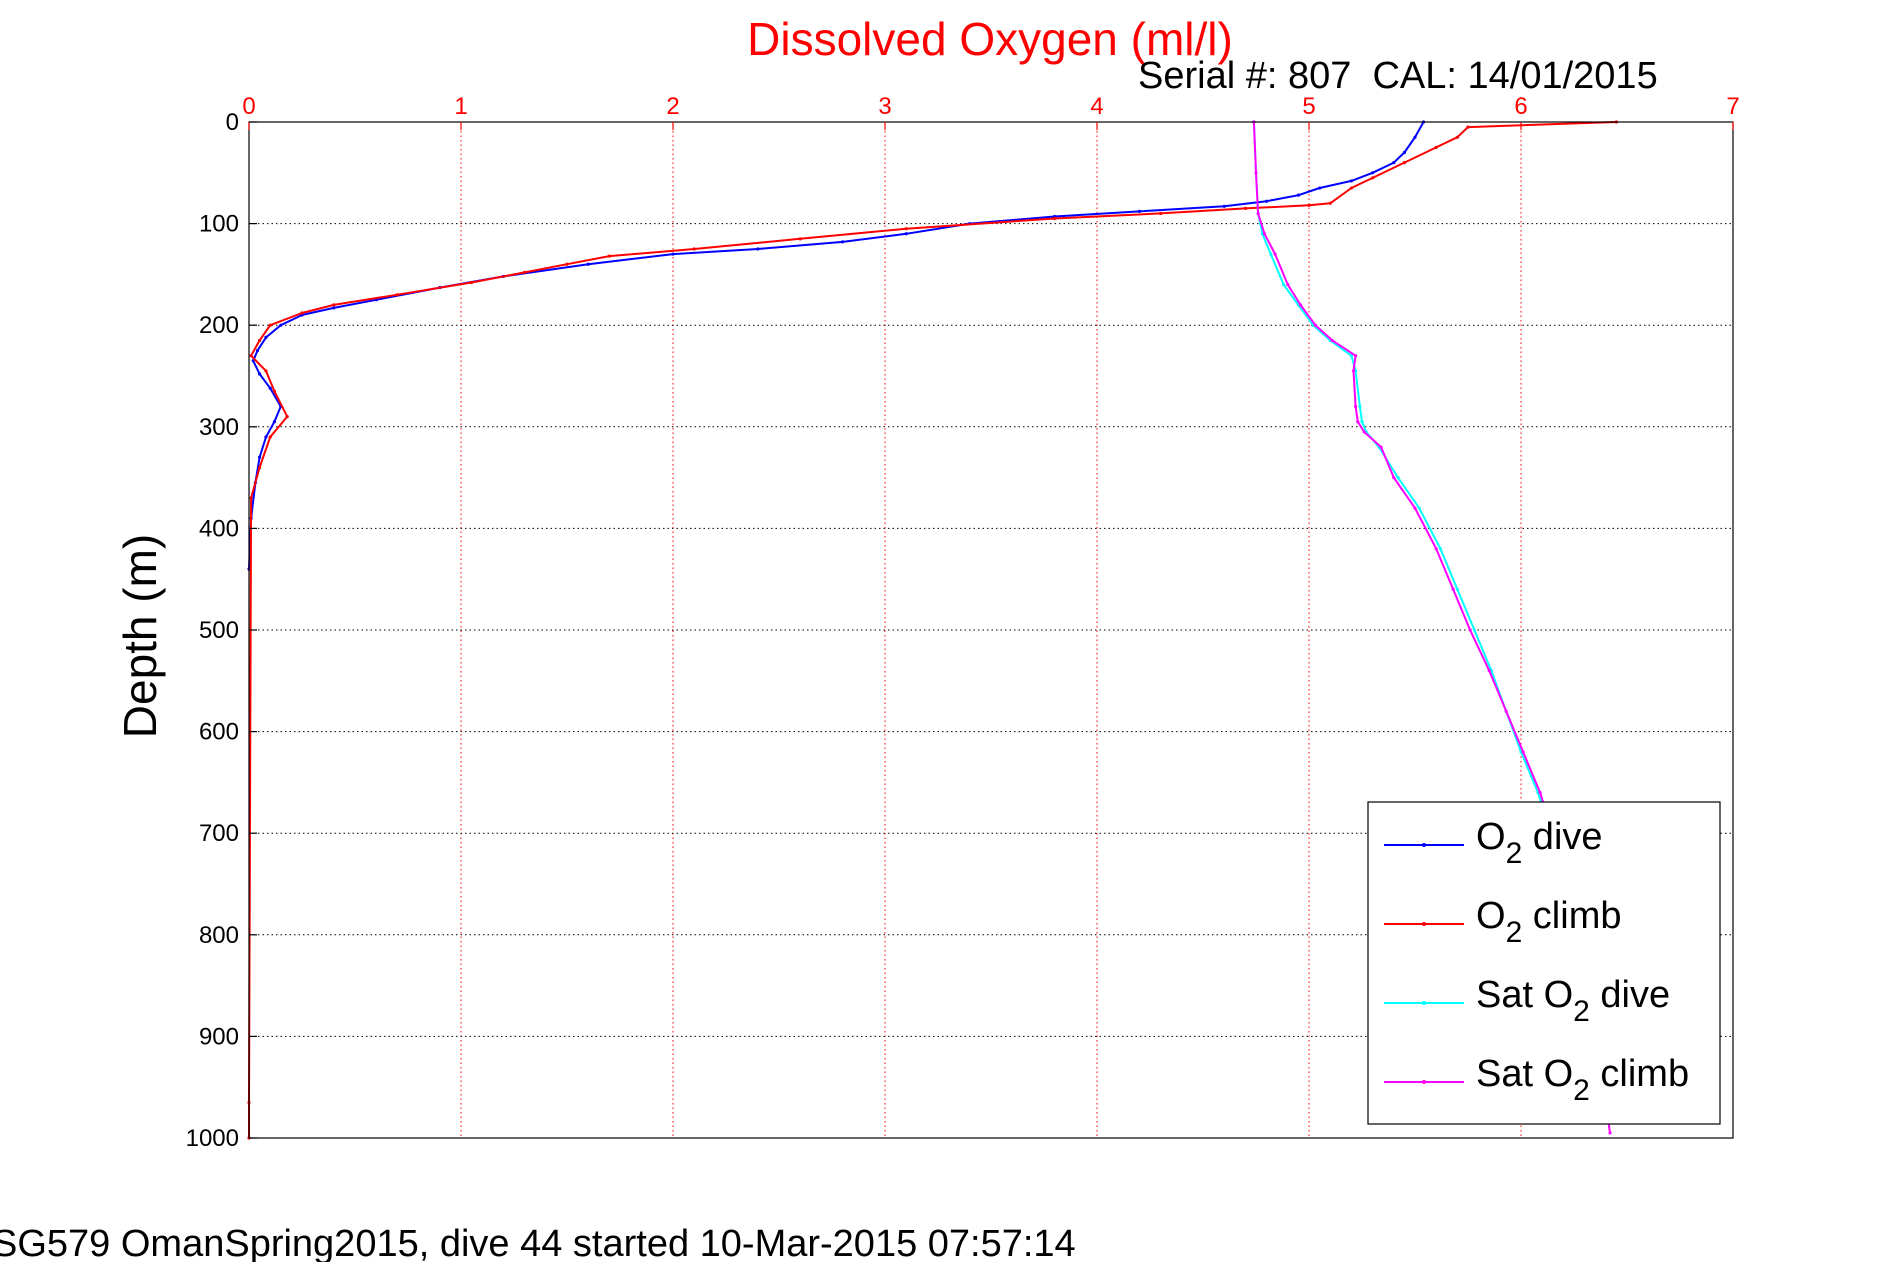  I want to click on y-tick-label: 900, so click(219, 1036).